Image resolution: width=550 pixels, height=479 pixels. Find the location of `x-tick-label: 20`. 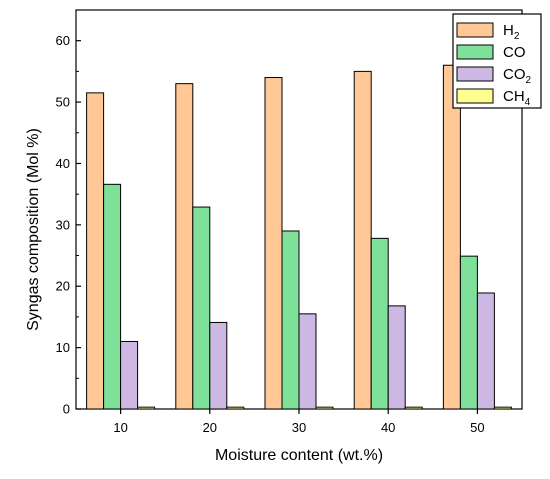

x-tick-label: 20 is located at coordinates (210, 427).